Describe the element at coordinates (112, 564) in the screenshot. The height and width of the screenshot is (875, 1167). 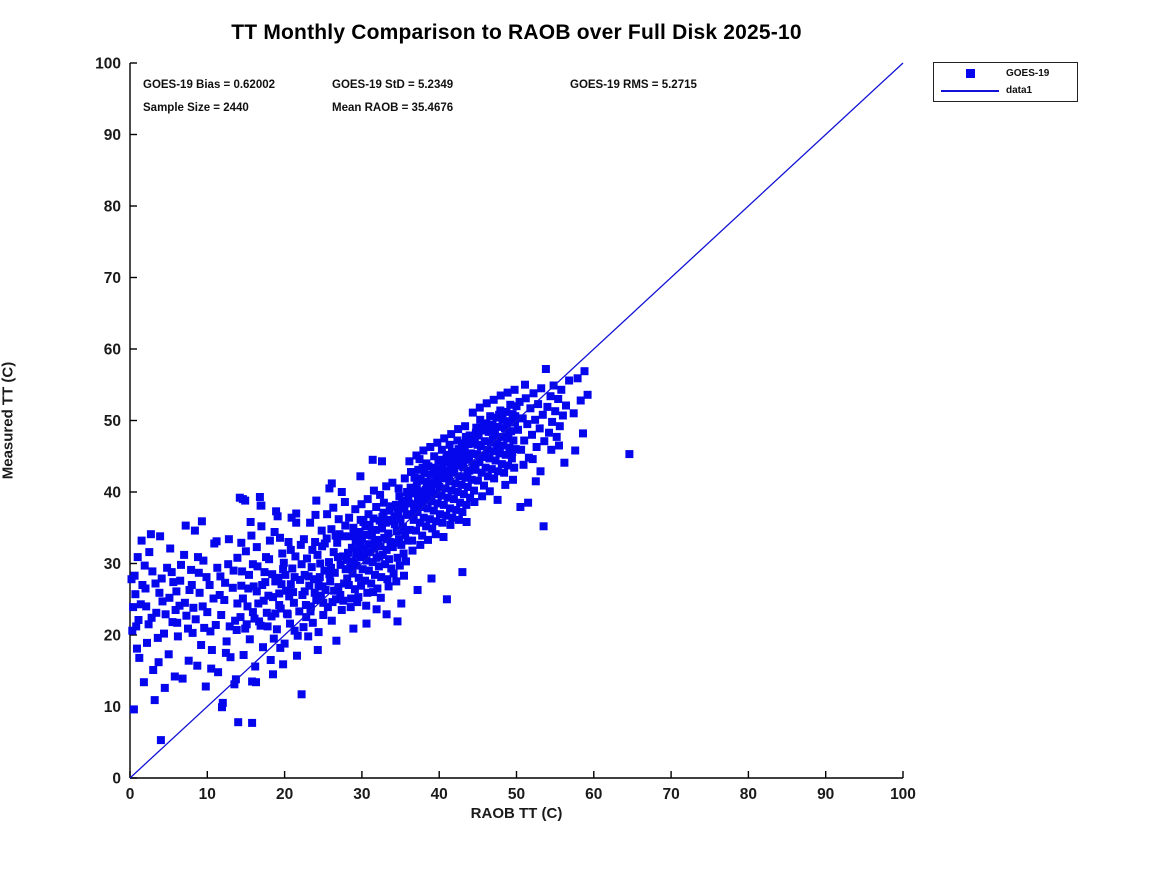
I see `y-tick-label: 30` at that location.